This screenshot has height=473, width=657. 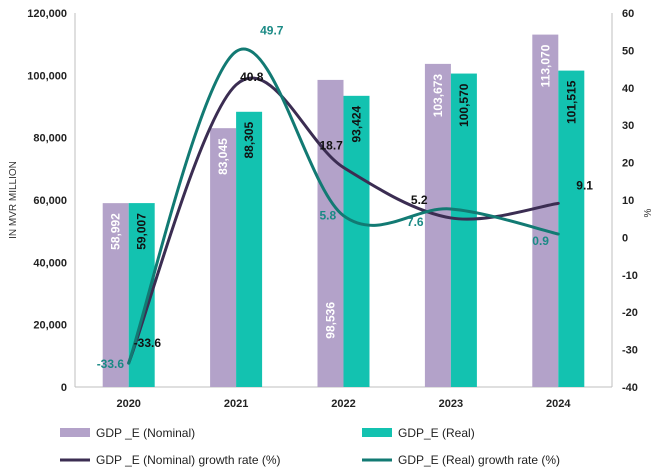 What do you see at coordinates (558, 404) in the screenshot?
I see `x-tick-label: 2024` at bounding box center [558, 404].